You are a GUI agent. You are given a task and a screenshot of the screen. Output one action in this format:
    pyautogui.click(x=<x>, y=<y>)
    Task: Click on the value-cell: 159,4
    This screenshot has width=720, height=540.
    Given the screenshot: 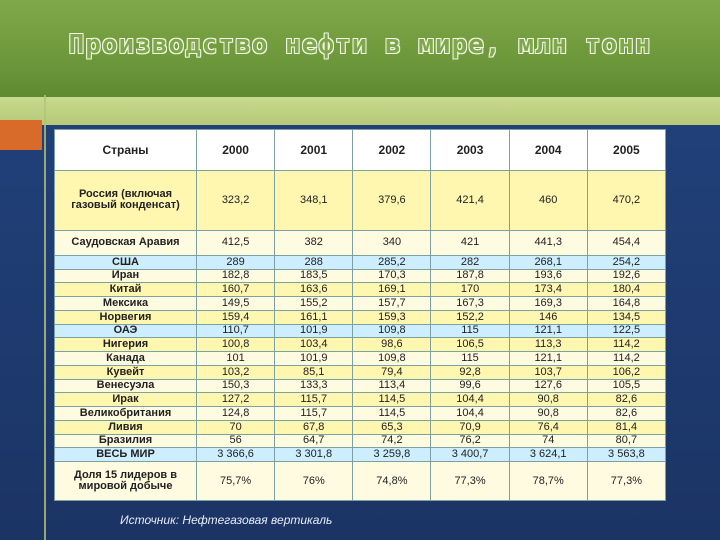 What is the action you would take?
    pyautogui.click(x=235, y=317)
    